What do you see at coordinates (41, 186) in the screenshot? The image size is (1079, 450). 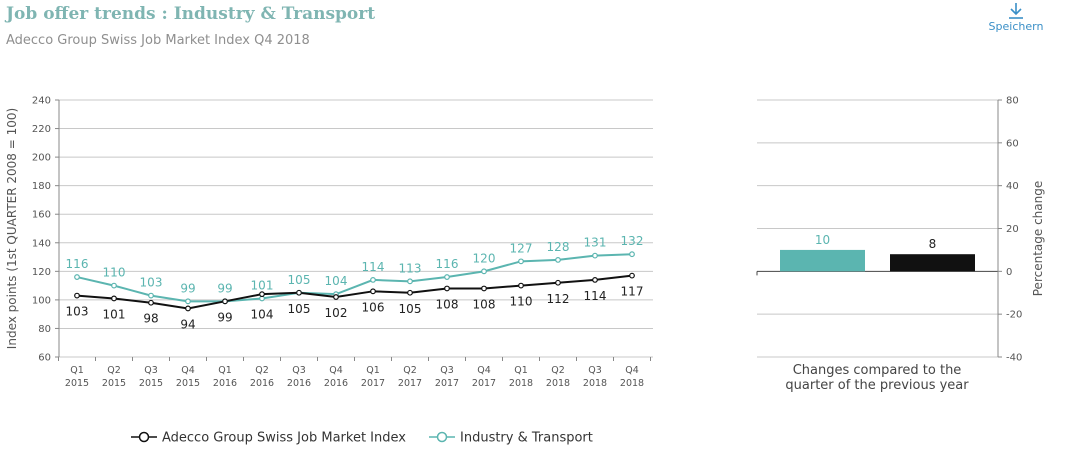 I see `y-tick-label: 180` at bounding box center [41, 186].